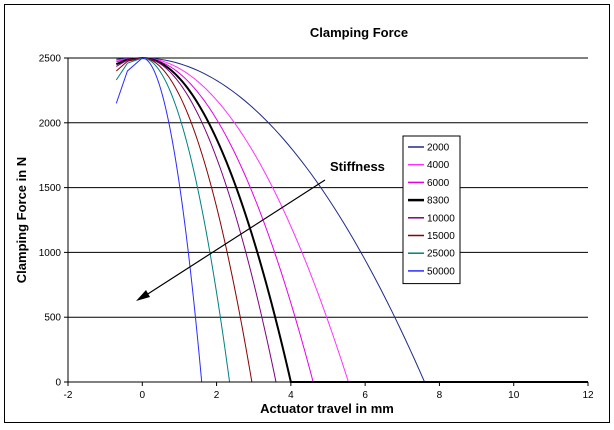  Describe the element at coordinates (291, 395) in the screenshot. I see `x-tick-label-3: 4` at that location.